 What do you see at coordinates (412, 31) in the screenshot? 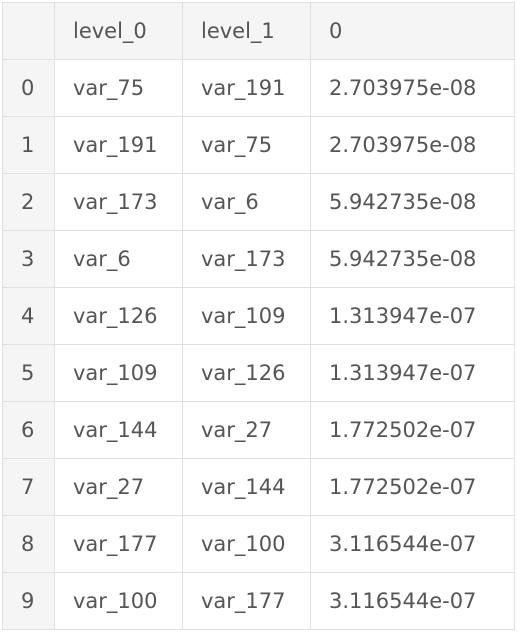
I see `column-header-value: 0` at bounding box center [412, 31].